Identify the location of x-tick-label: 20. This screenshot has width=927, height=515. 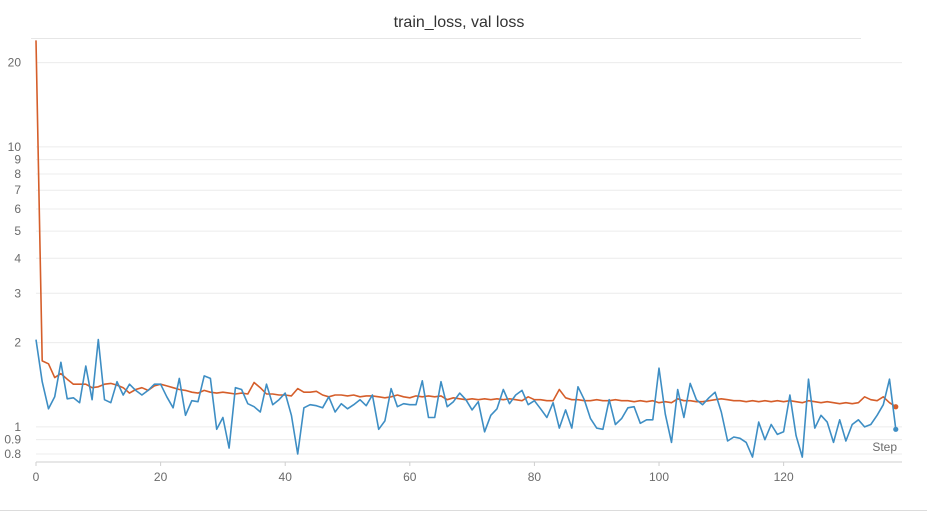
(161, 477).